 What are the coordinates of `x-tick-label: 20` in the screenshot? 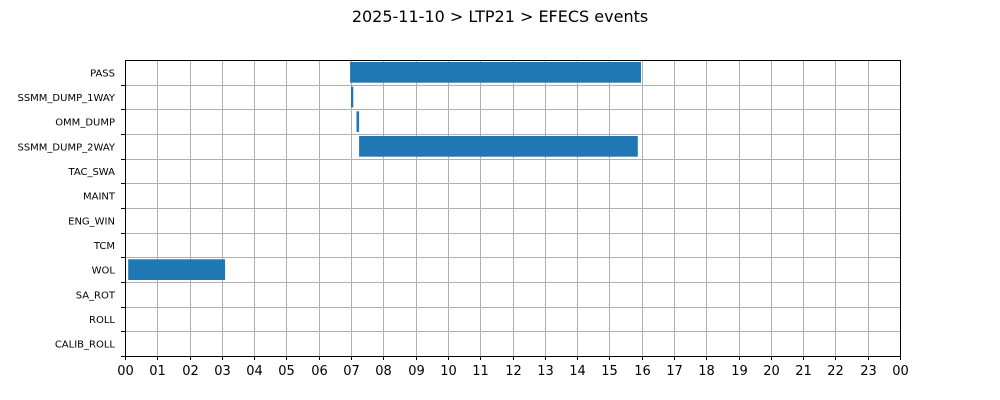 It's located at (771, 371).